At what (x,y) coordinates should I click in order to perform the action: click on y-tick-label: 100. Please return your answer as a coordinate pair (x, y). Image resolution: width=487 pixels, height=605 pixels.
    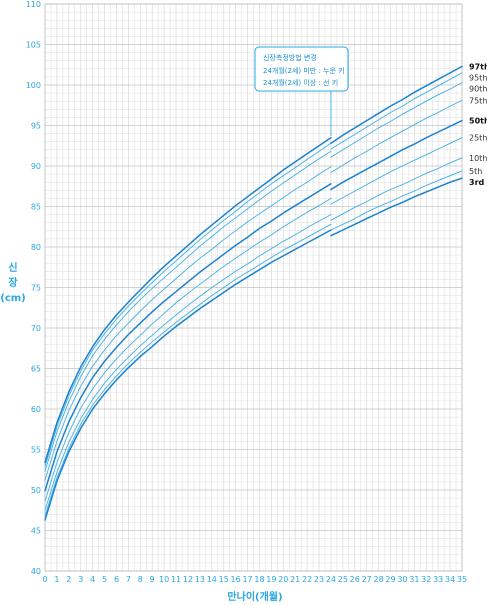
    Looking at the image, I should click on (33, 85).